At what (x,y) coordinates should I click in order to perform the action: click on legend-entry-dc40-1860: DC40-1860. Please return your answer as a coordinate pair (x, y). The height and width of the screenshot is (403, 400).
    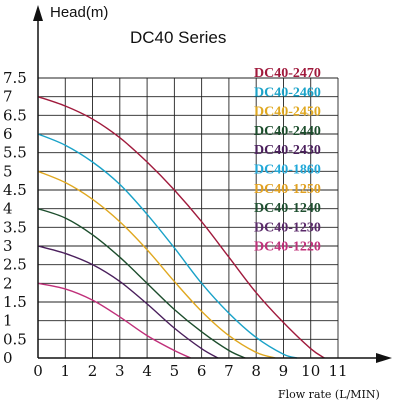
    Looking at the image, I should click on (287, 170).